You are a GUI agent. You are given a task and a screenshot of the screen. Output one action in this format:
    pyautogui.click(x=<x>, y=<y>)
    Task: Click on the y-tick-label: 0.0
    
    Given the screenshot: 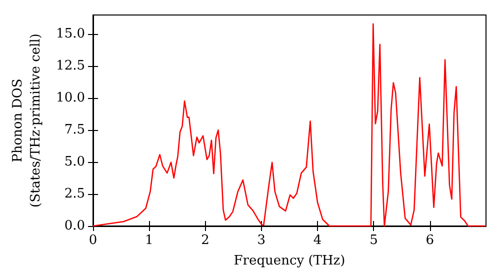 What is the action you would take?
    pyautogui.click(x=74, y=226)
    